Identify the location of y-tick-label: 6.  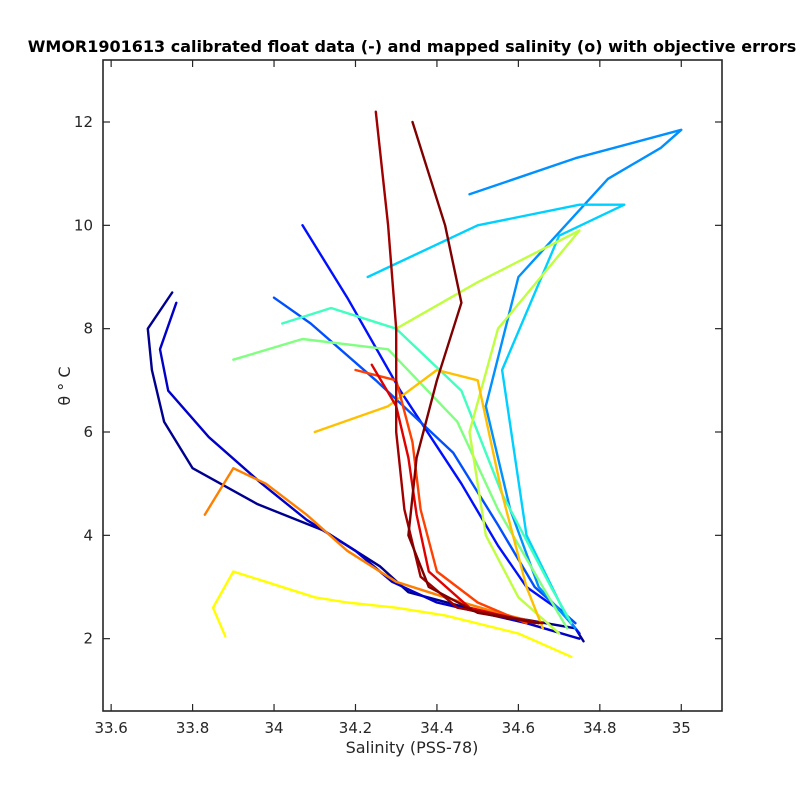
(88, 432).